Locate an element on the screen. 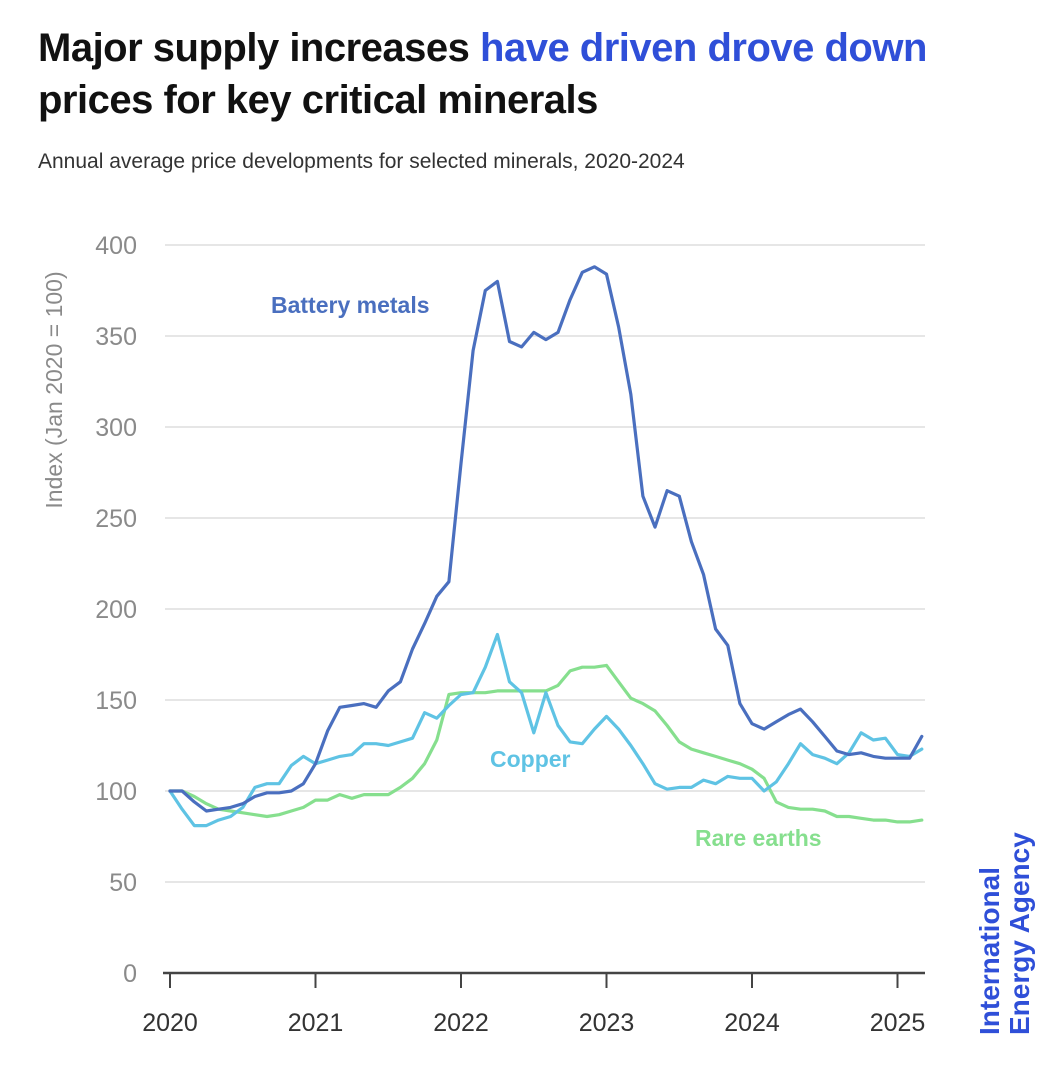  y-tick-label: 350 is located at coordinates (116, 337).